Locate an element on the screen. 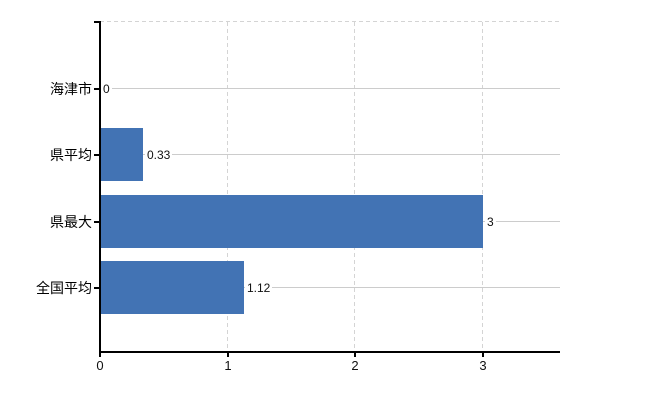 This screenshot has height=400, width=650. category-label-kaizushi: 海津市 is located at coordinates (71, 89).